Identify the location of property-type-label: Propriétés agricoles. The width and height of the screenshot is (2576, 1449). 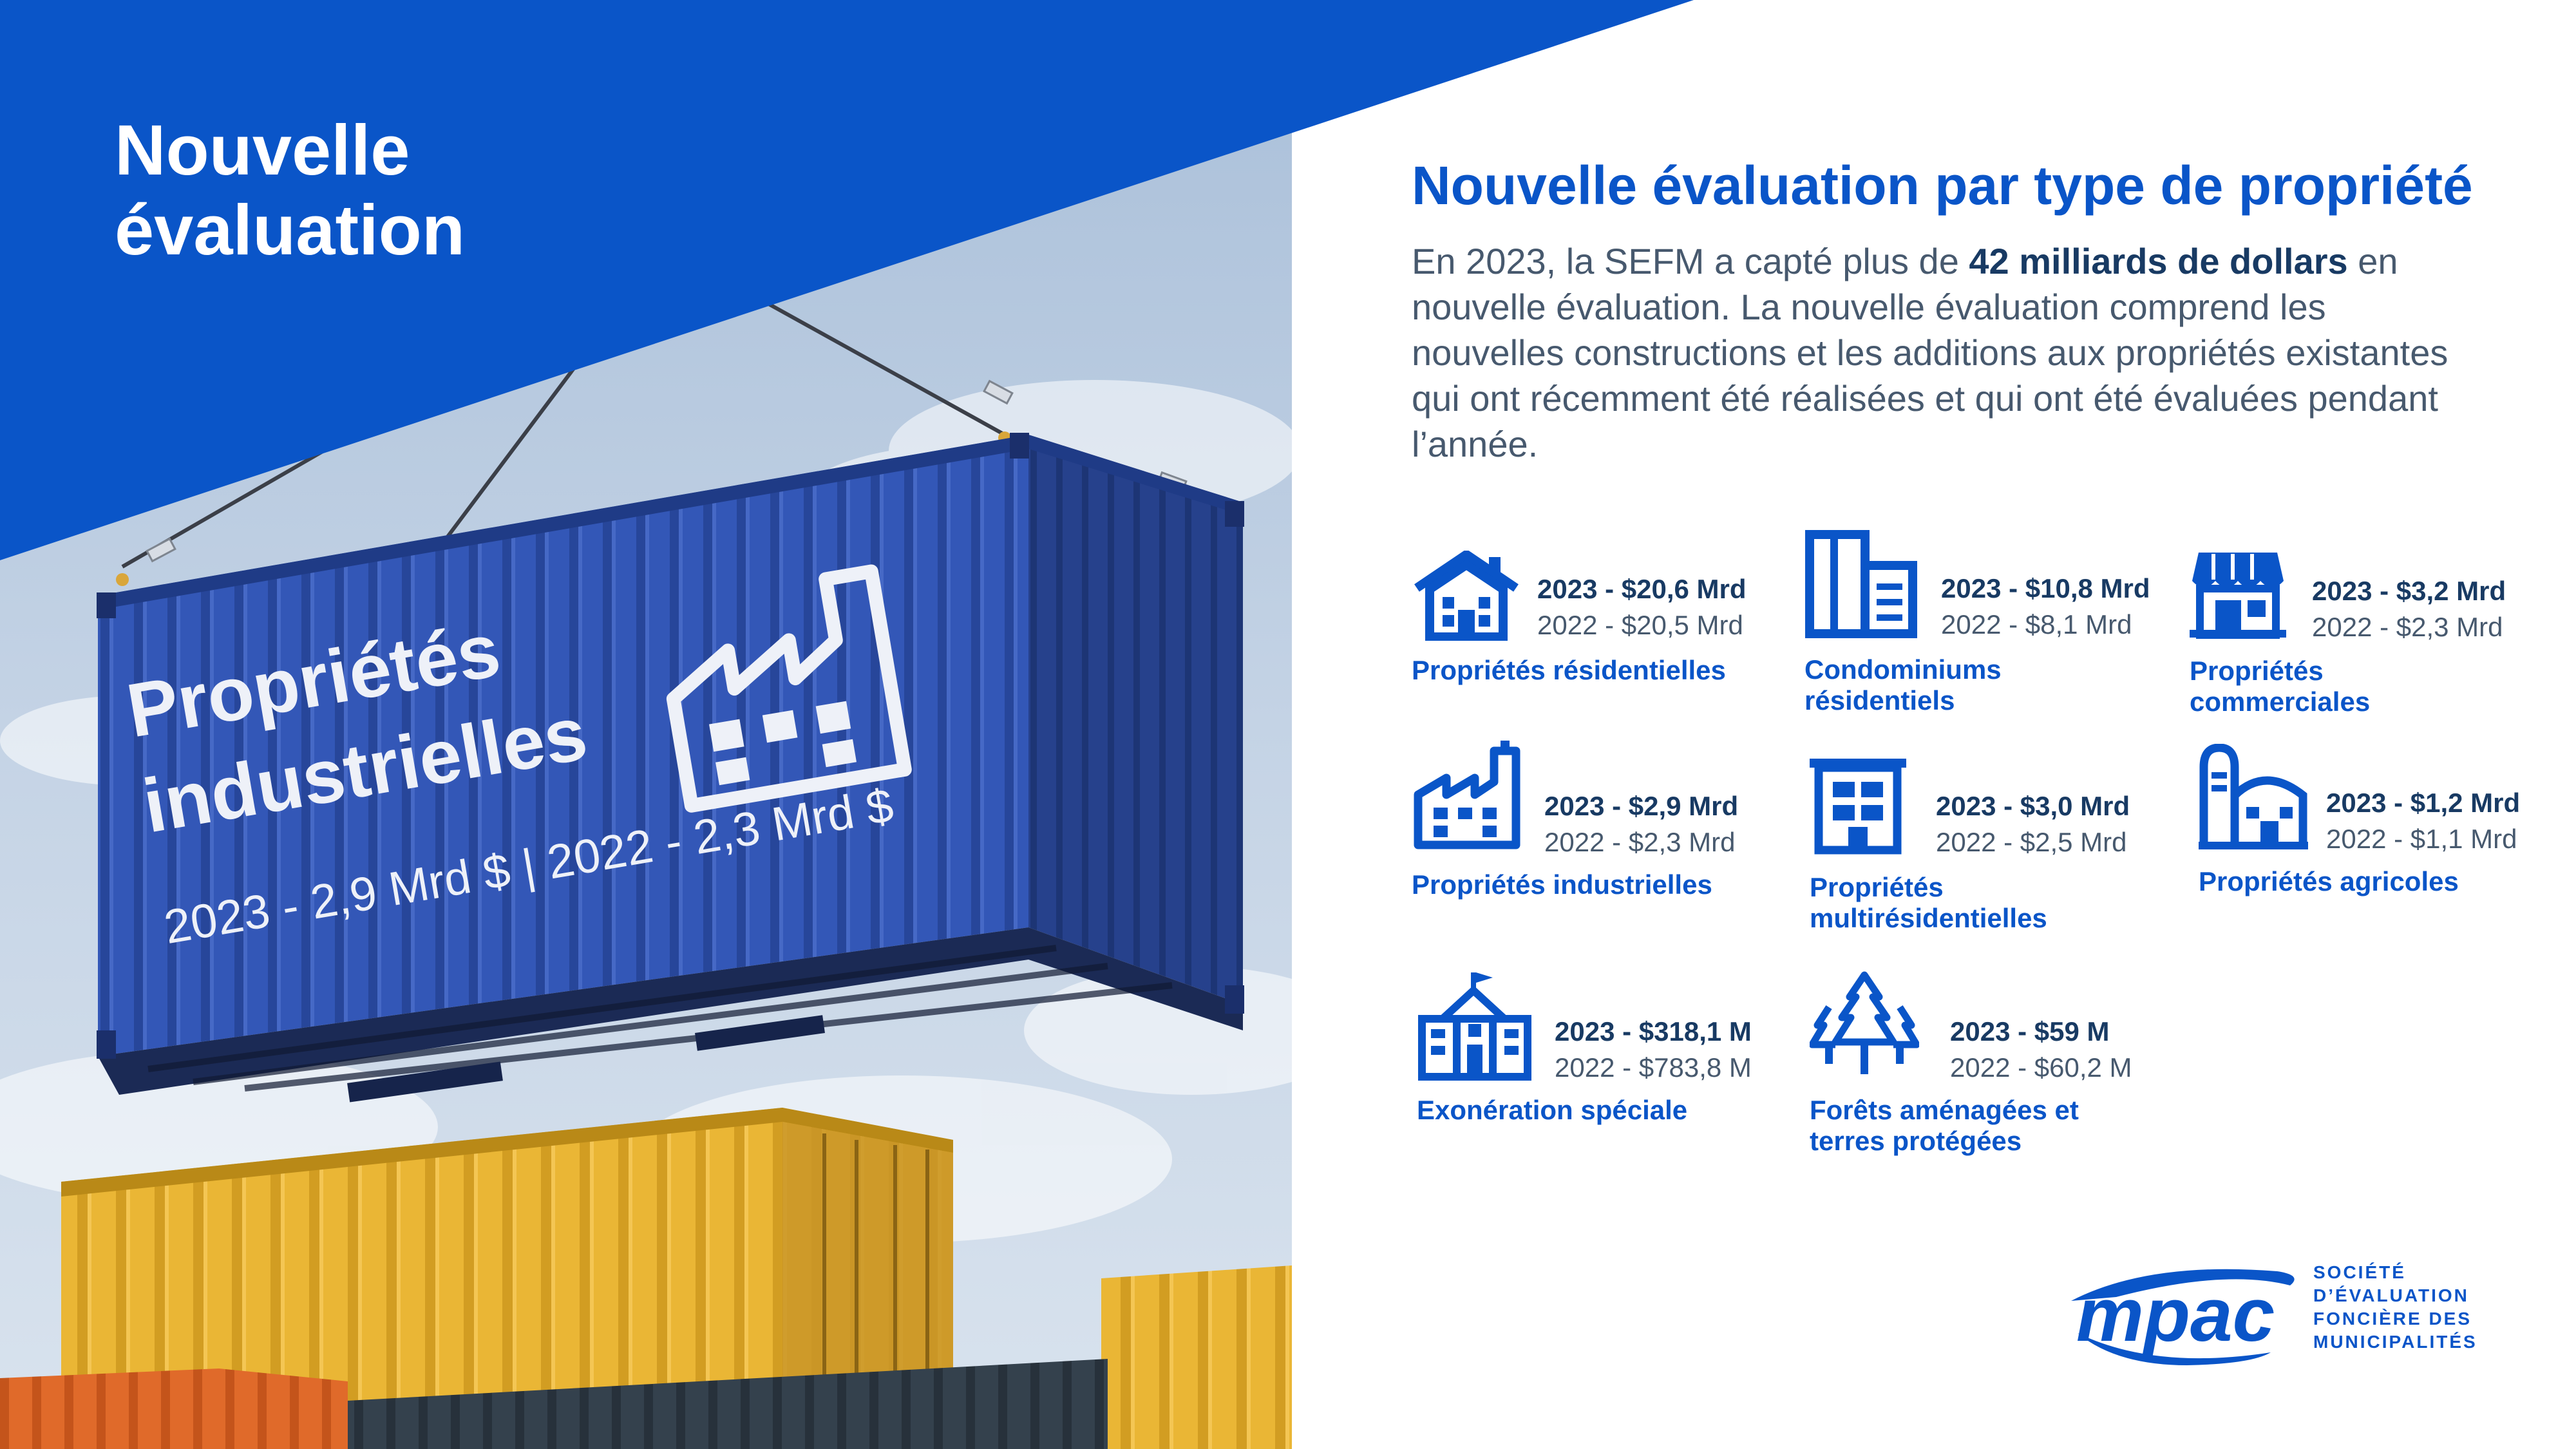
(2329, 881).